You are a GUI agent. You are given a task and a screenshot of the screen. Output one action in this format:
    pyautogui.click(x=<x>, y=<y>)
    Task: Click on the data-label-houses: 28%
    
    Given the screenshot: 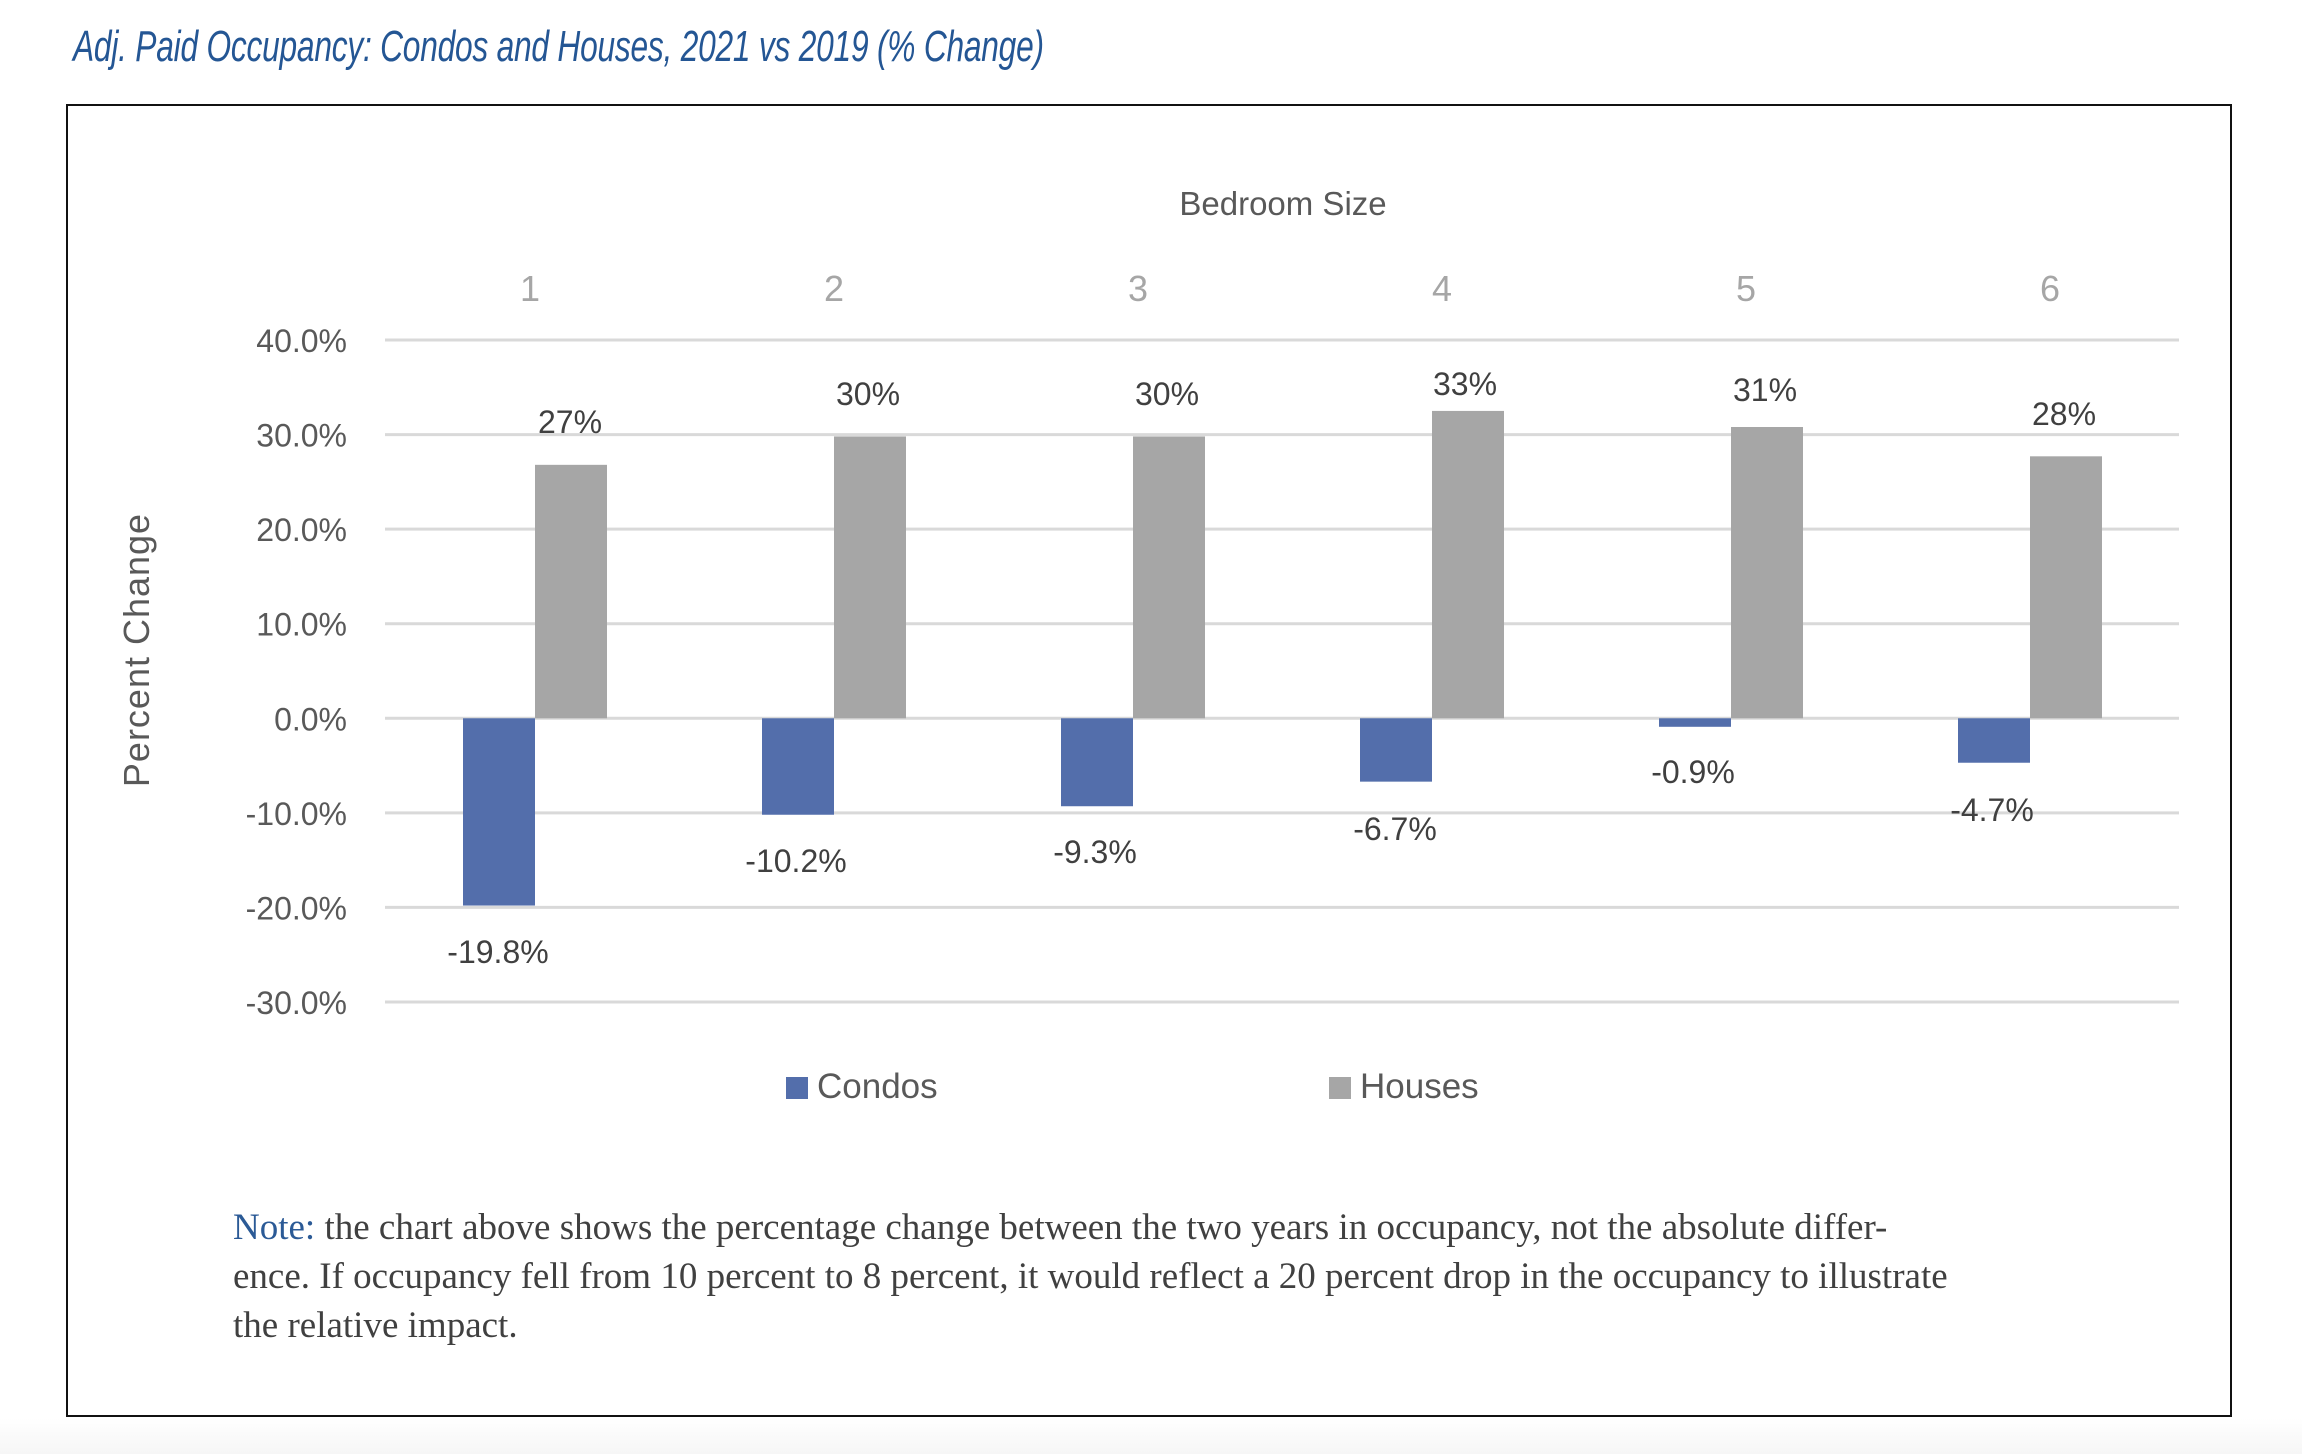 What is the action you would take?
    pyautogui.click(x=2064, y=414)
    